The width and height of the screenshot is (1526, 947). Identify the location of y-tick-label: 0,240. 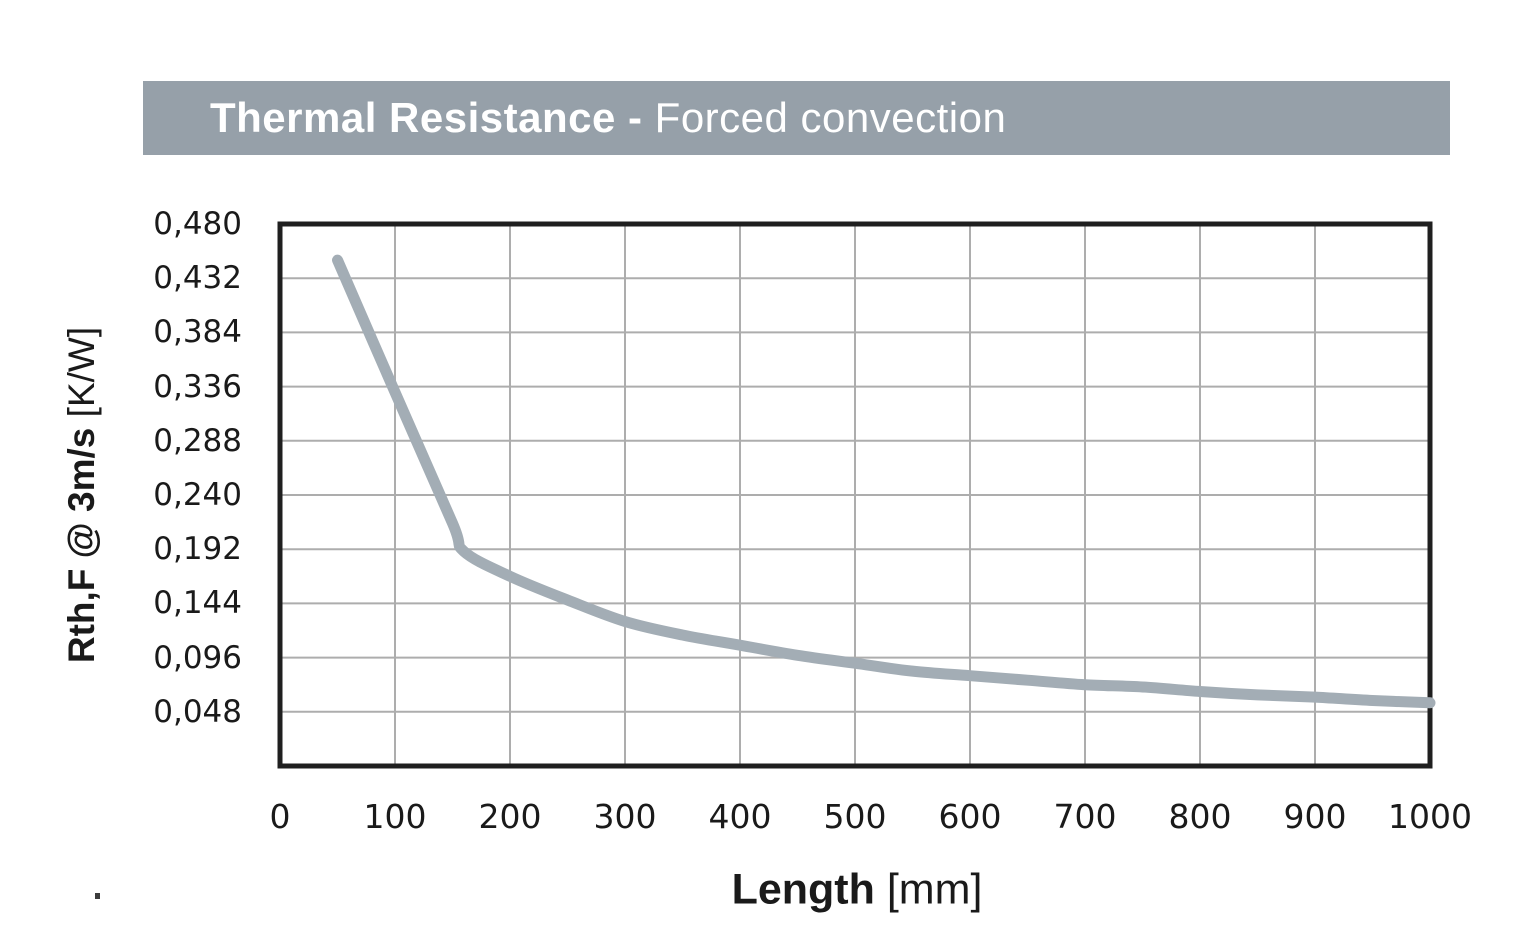
(197, 495).